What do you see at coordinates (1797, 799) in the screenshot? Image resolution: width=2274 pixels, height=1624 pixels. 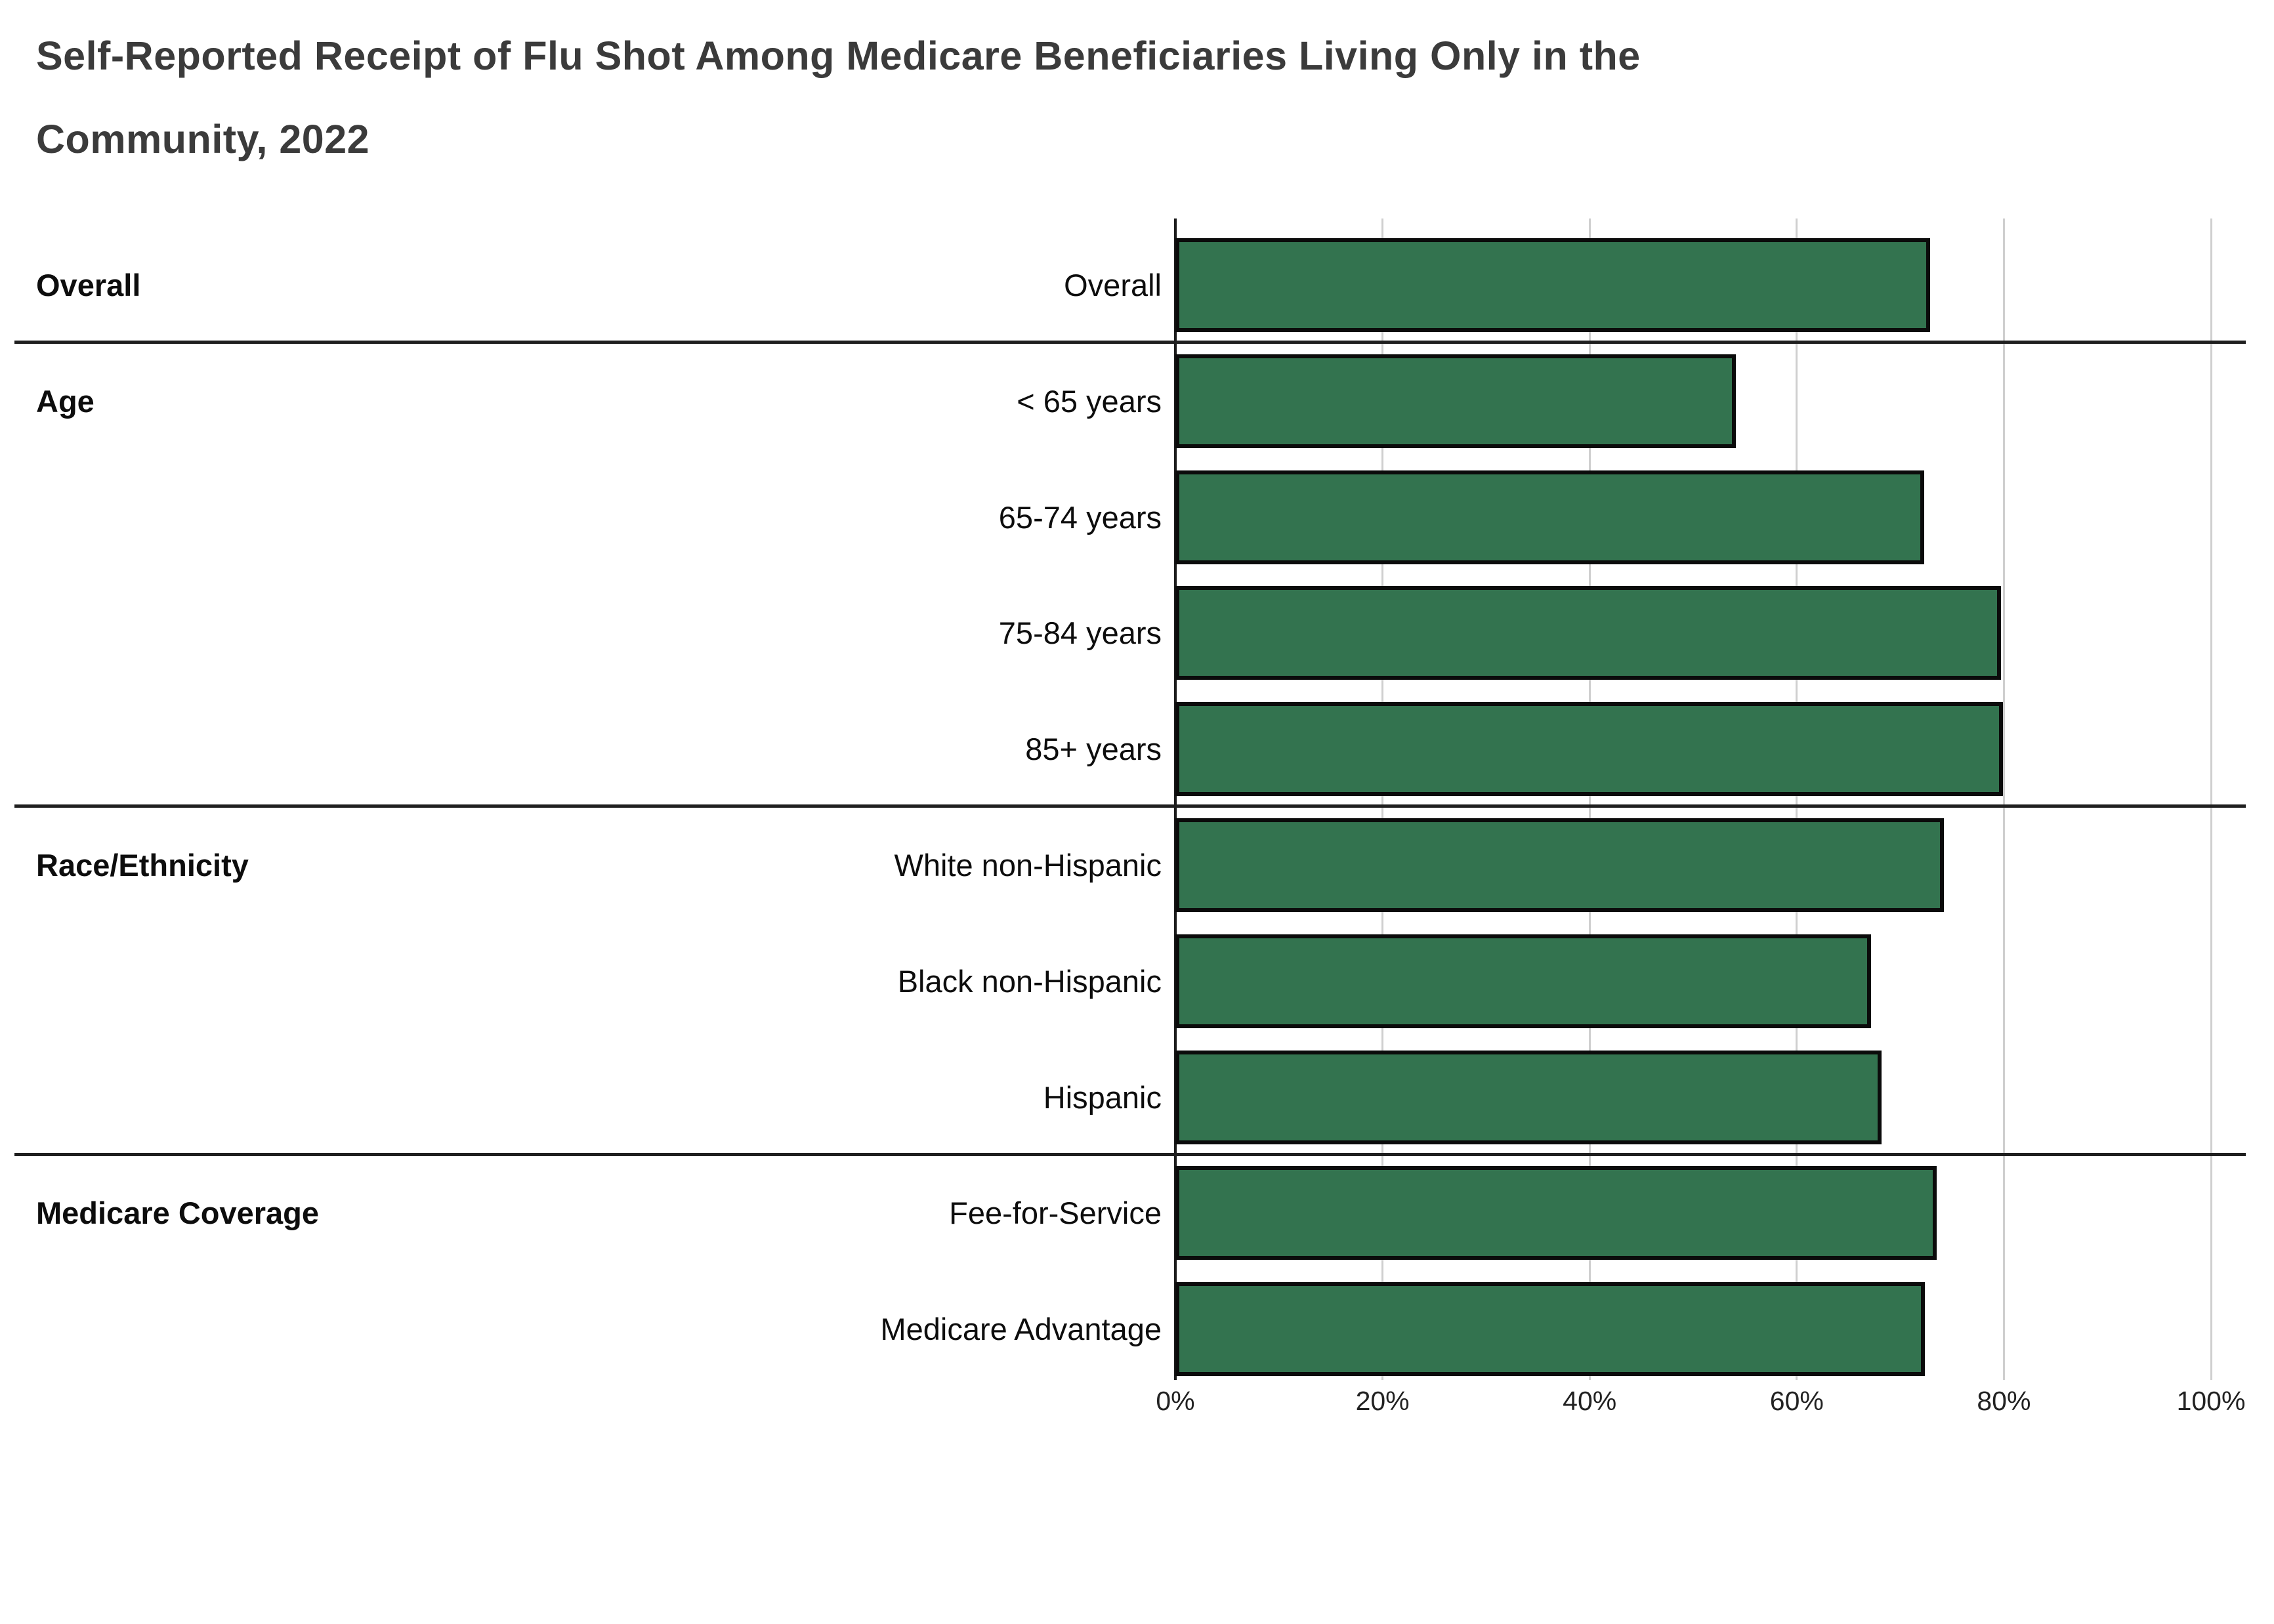 I see `gridline-60pct` at bounding box center [1797, 799].